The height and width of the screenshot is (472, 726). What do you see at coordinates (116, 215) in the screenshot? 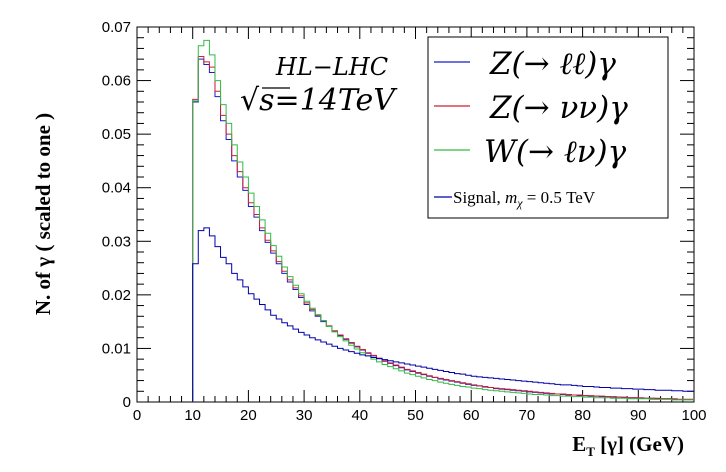
I see `y-tick-labels: 0 0.01 0.02 0.03 0.04 0.05 0.06 0.07` at bounding box center [116, 215].